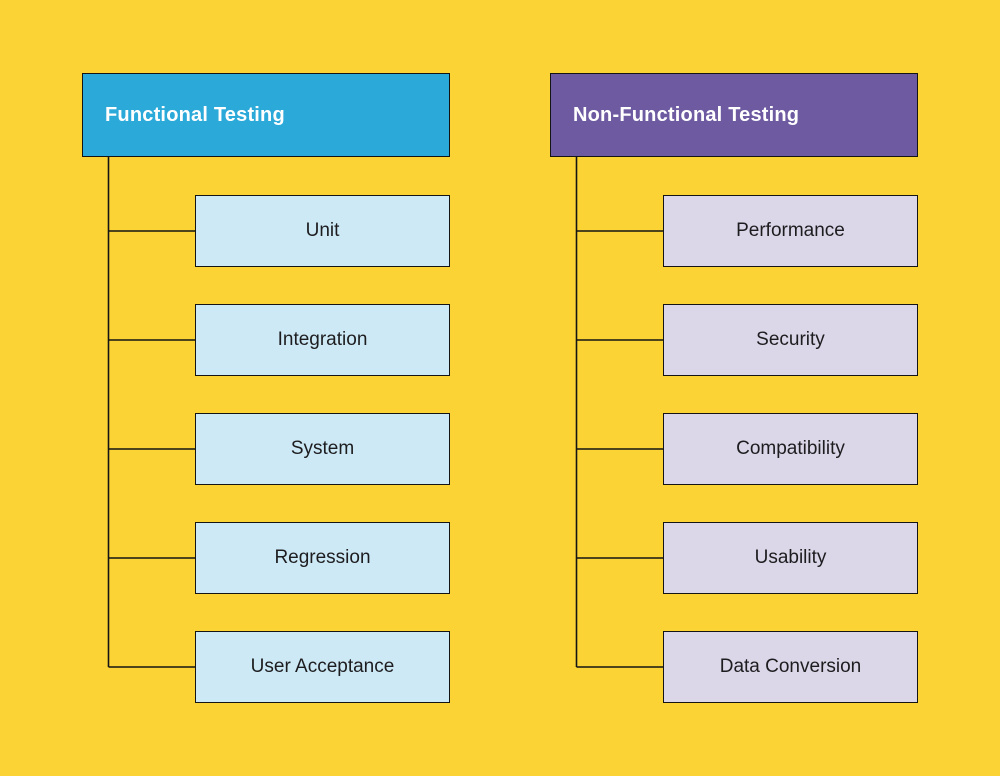  What do you see at coordinates (790, 558) in the screenshot?
I see `node-usability: Usability` at bounding box center [790, 558].